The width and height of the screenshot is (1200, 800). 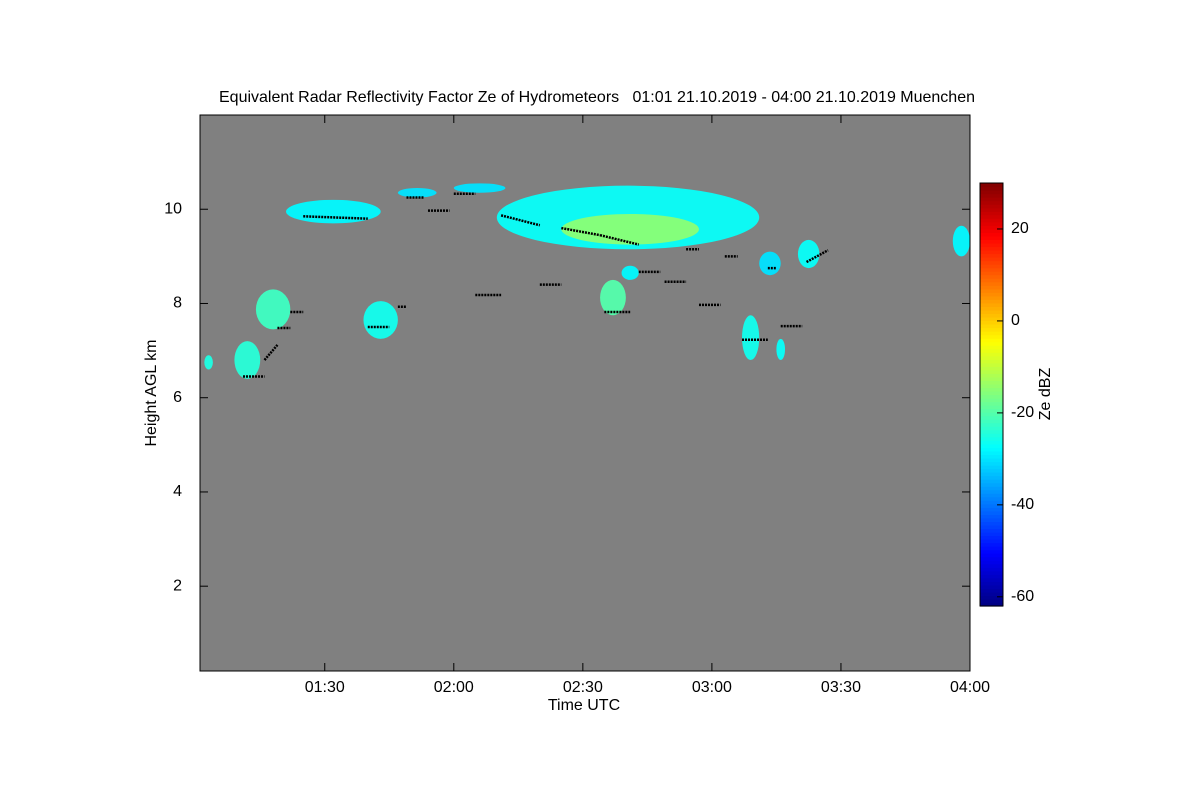 I want to click on x-tick-label: 02:30, so click(x=583, y=687).